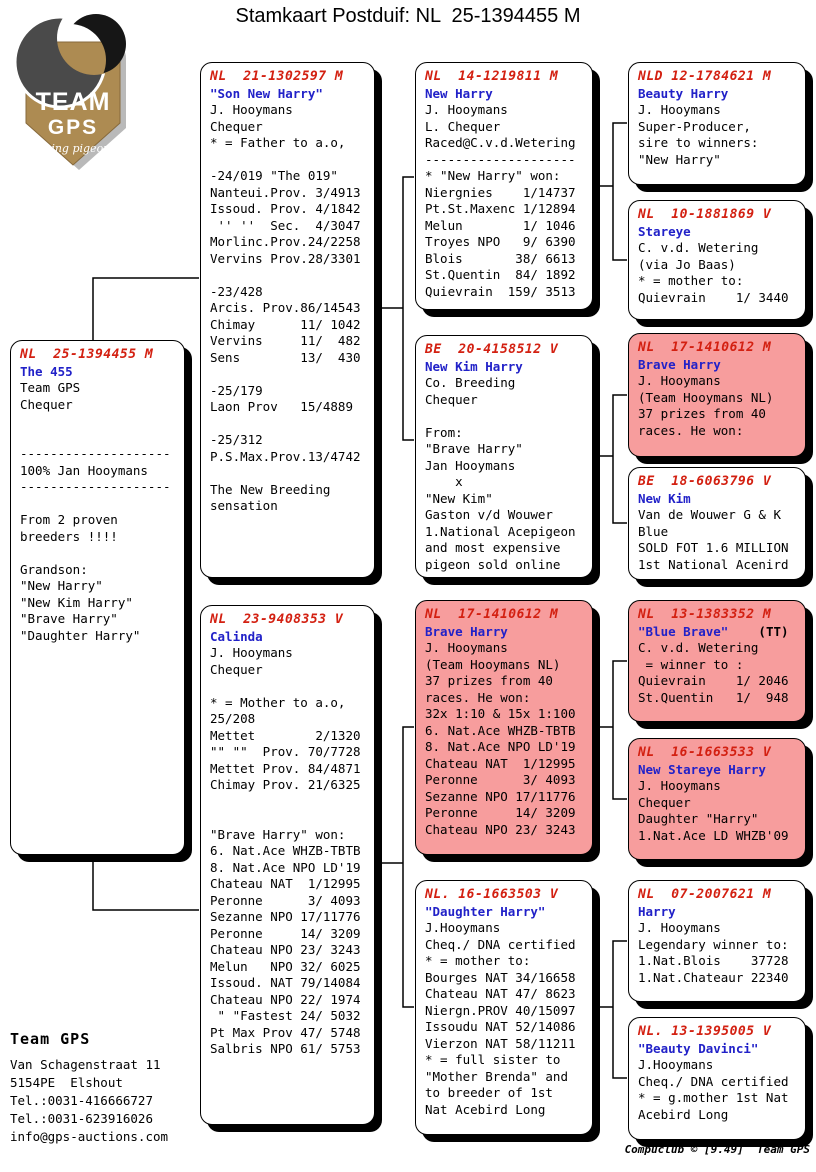 The width and height of the screenshot is (816, 1172). Describe the element at coordinates (46, 371) in the screenshot. I see `pigeon-name: The 455` at that location.